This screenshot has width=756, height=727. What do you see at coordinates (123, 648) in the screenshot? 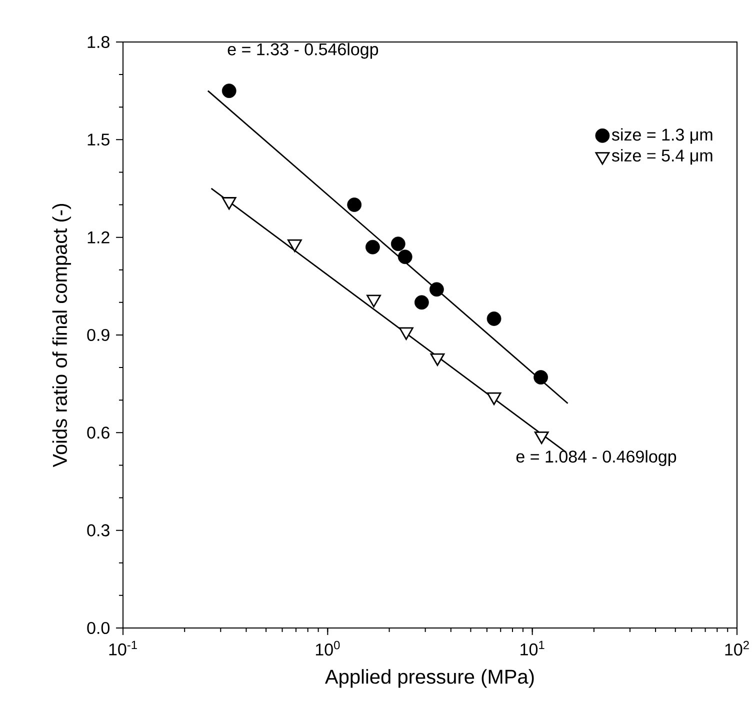
I see `x-tick-label: 10$^{-1}$` at bounding box center [123, 648].